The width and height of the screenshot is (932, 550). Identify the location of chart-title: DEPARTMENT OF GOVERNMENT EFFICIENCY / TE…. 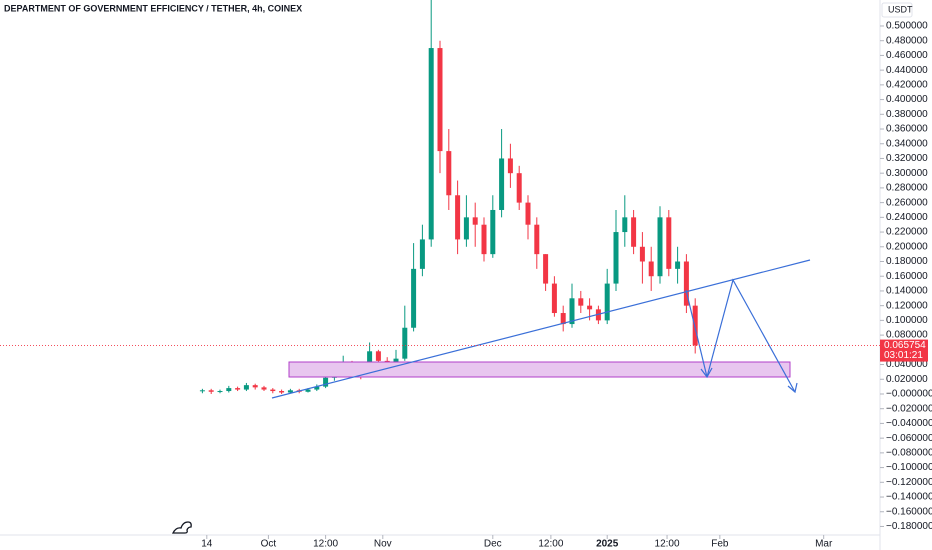
(153, 8).